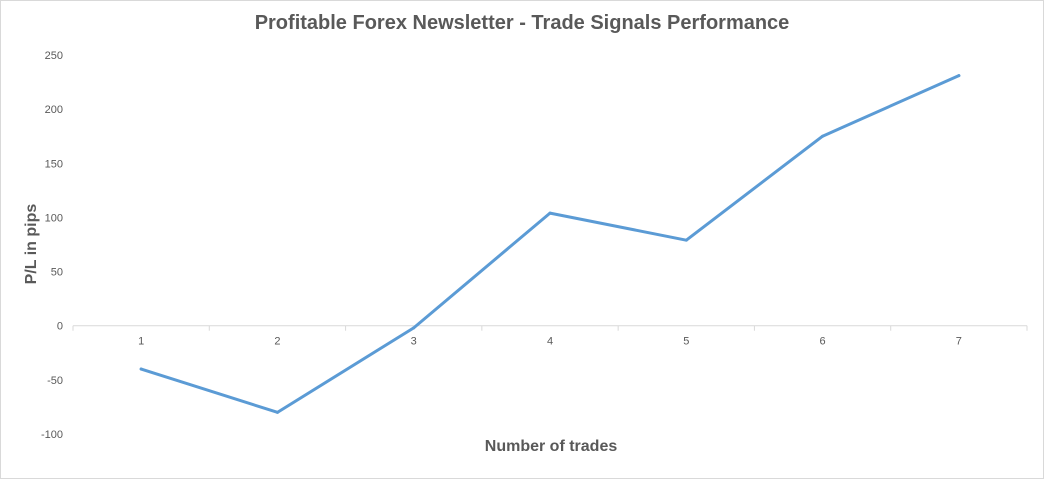 The height and width of the screenshot is (479, 1044). What do you see at coordinates (54, 56) in the screenshot?
I see `y-tick-label: 250` at bounding box center [54, 56].